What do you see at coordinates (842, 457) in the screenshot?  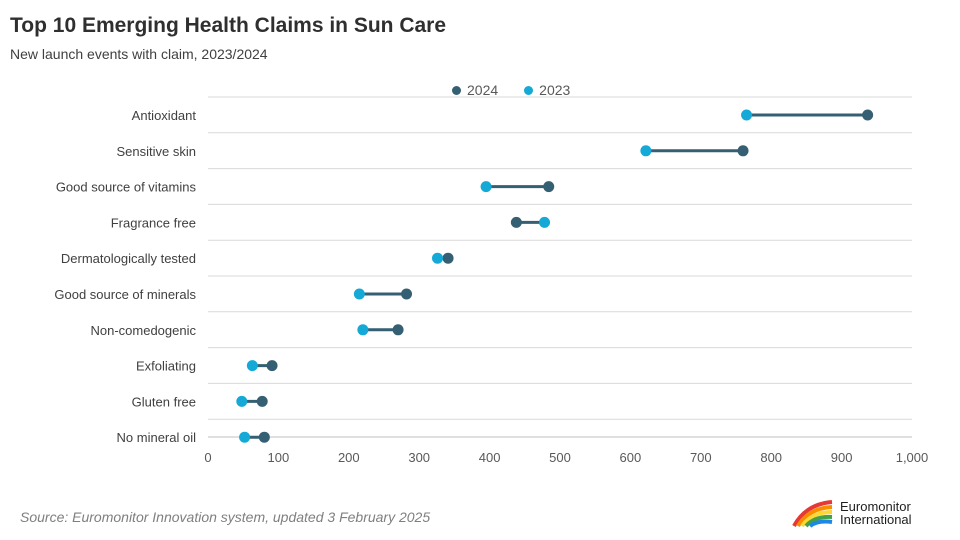 I see `x-tick-label: 900` at bounding box center [842, 457].